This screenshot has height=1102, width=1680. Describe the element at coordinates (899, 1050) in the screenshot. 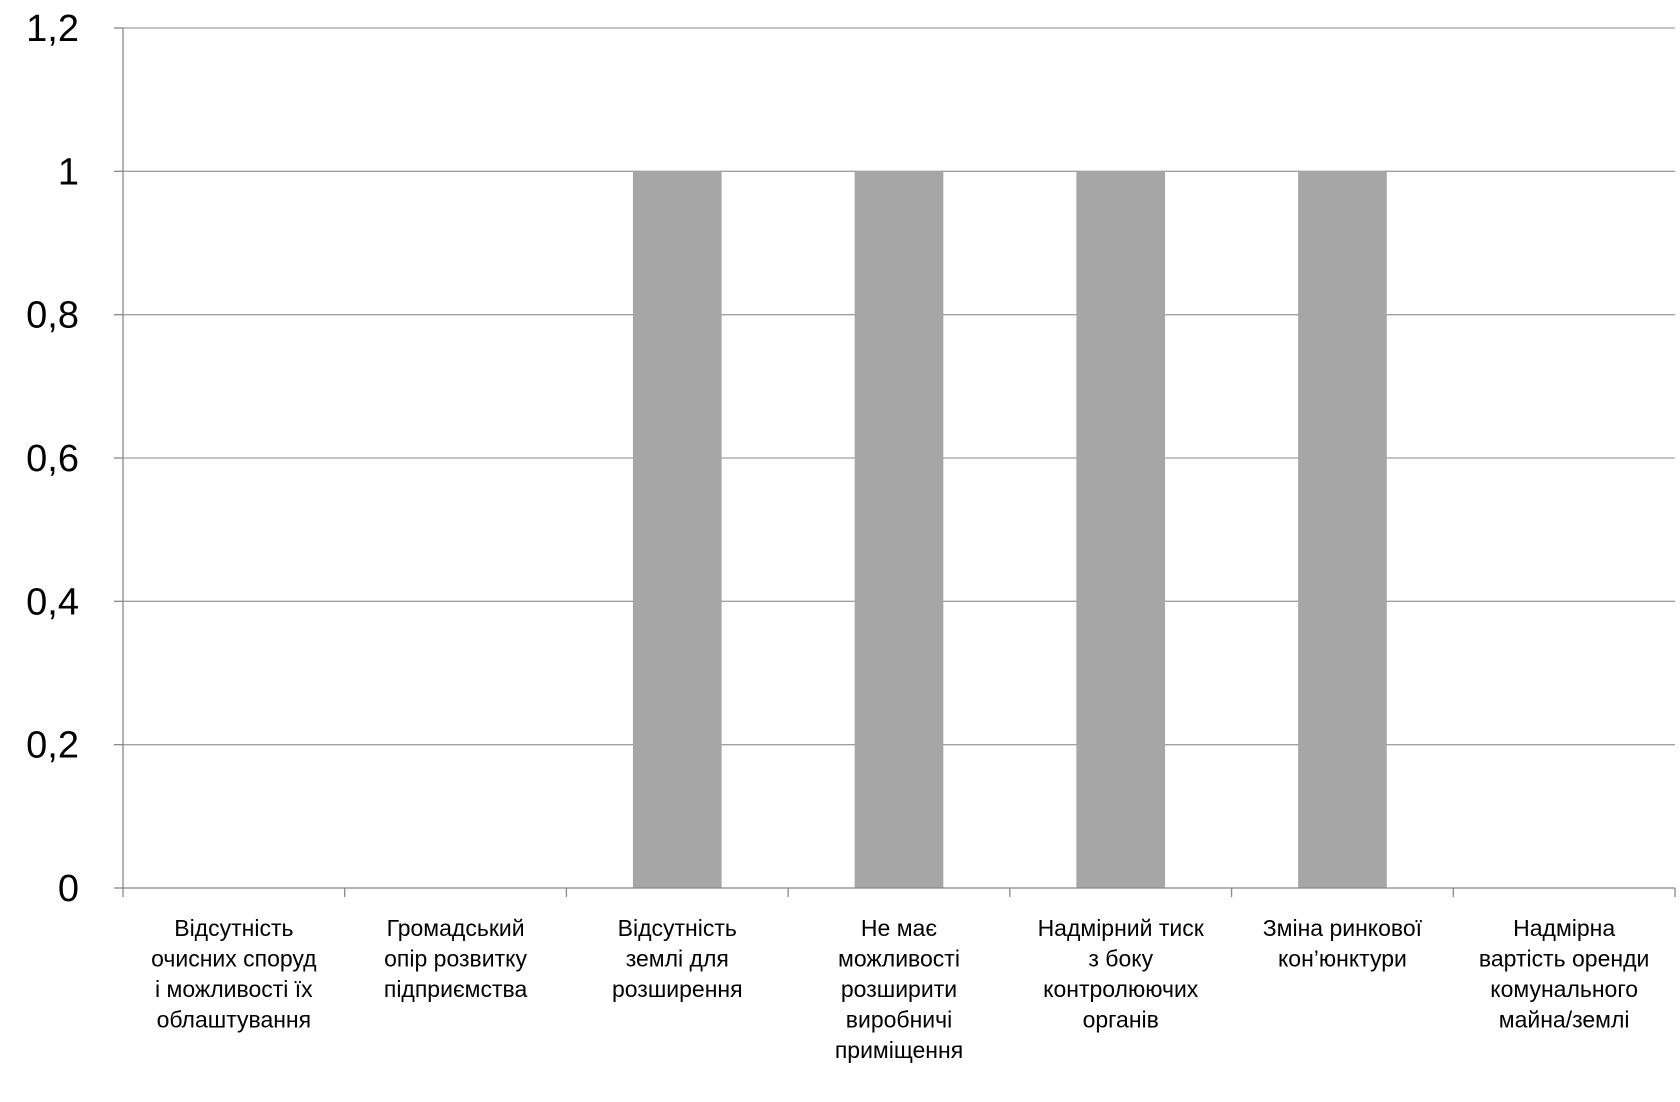

I see `x-tick-label: приміщення` at that location.